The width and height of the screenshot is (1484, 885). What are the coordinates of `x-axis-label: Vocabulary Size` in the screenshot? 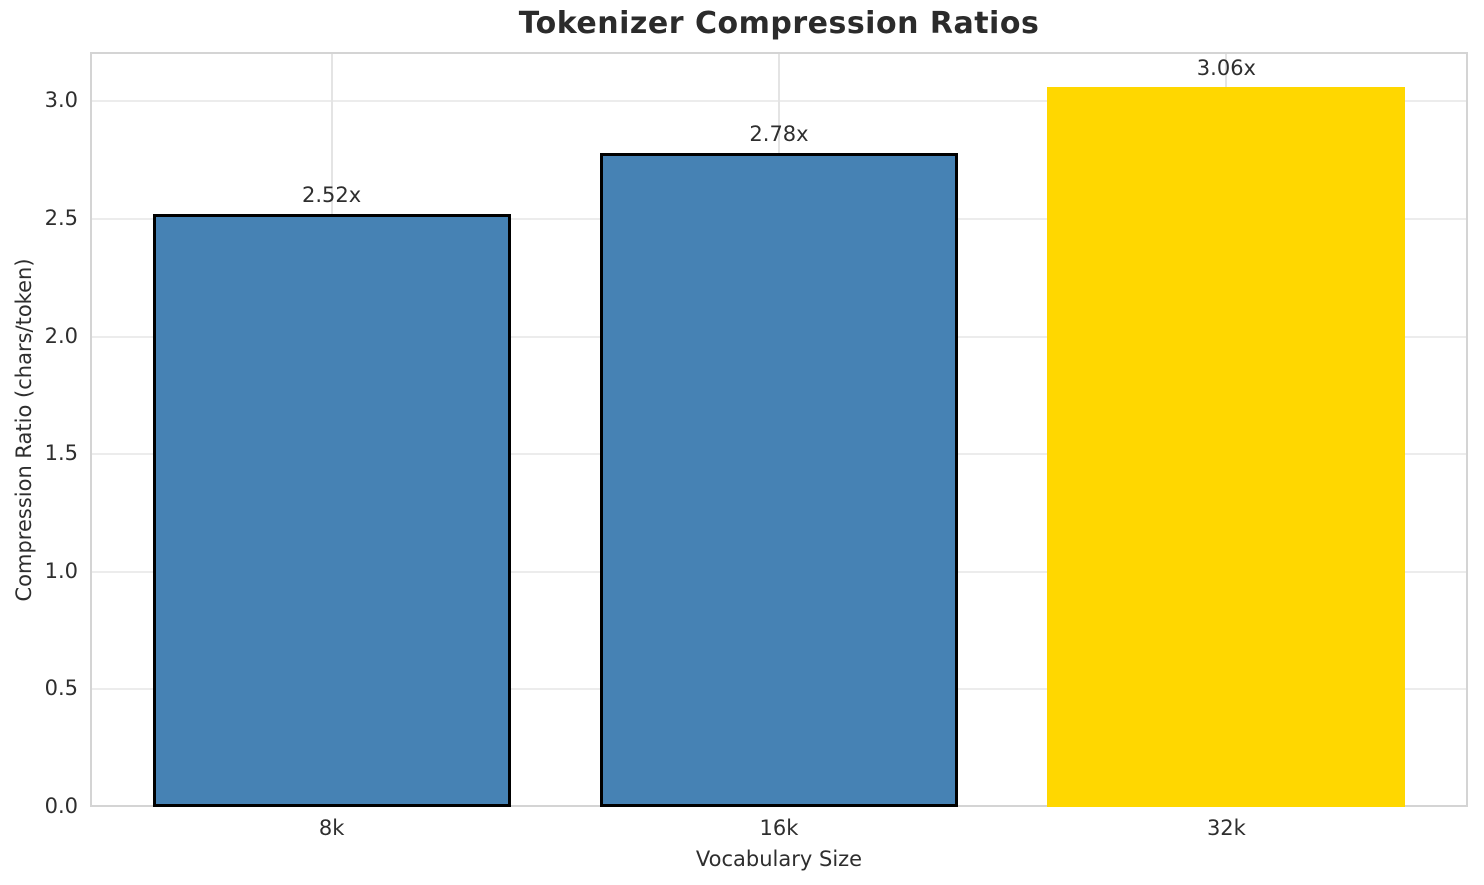 It's located at (779, 859).